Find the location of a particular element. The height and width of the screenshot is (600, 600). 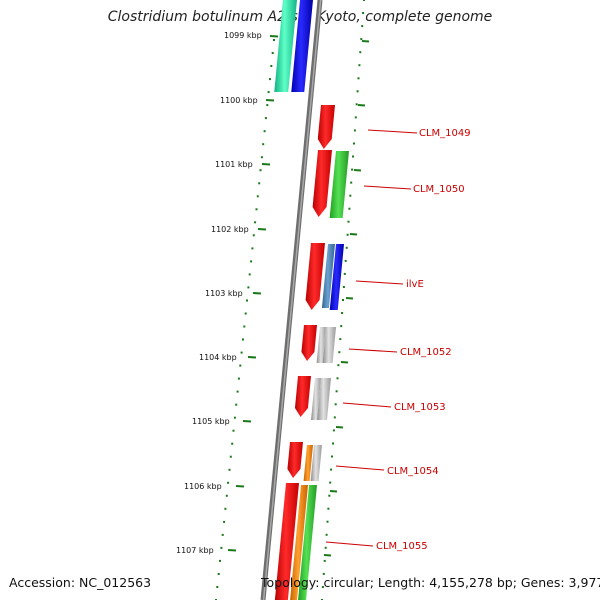

backbone-highlight is located at coordinates (292, 300).